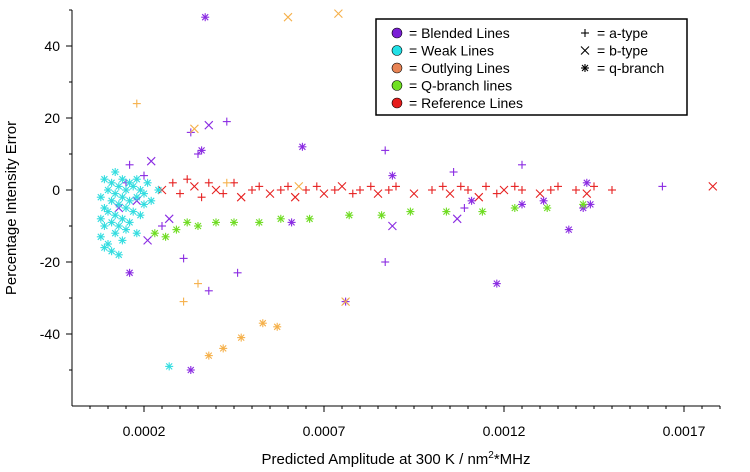 This screenshot has height=472, width=750. What do you see at coordinates (622, 33) in the screenshot?
I see `legend-label-plus: = a-type` at bounding box center [622, 33].